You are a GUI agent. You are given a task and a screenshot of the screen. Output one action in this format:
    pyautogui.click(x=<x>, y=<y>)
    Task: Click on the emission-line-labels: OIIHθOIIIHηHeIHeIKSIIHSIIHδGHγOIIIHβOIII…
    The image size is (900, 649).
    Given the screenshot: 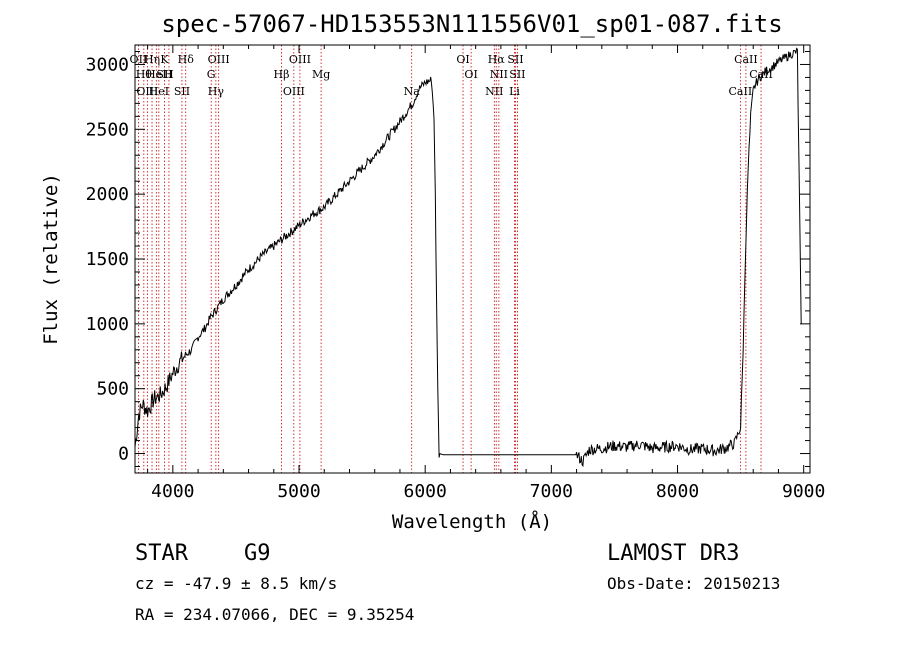 What is the action you would take?
    pyautogui.click(x=451, y=75)
    